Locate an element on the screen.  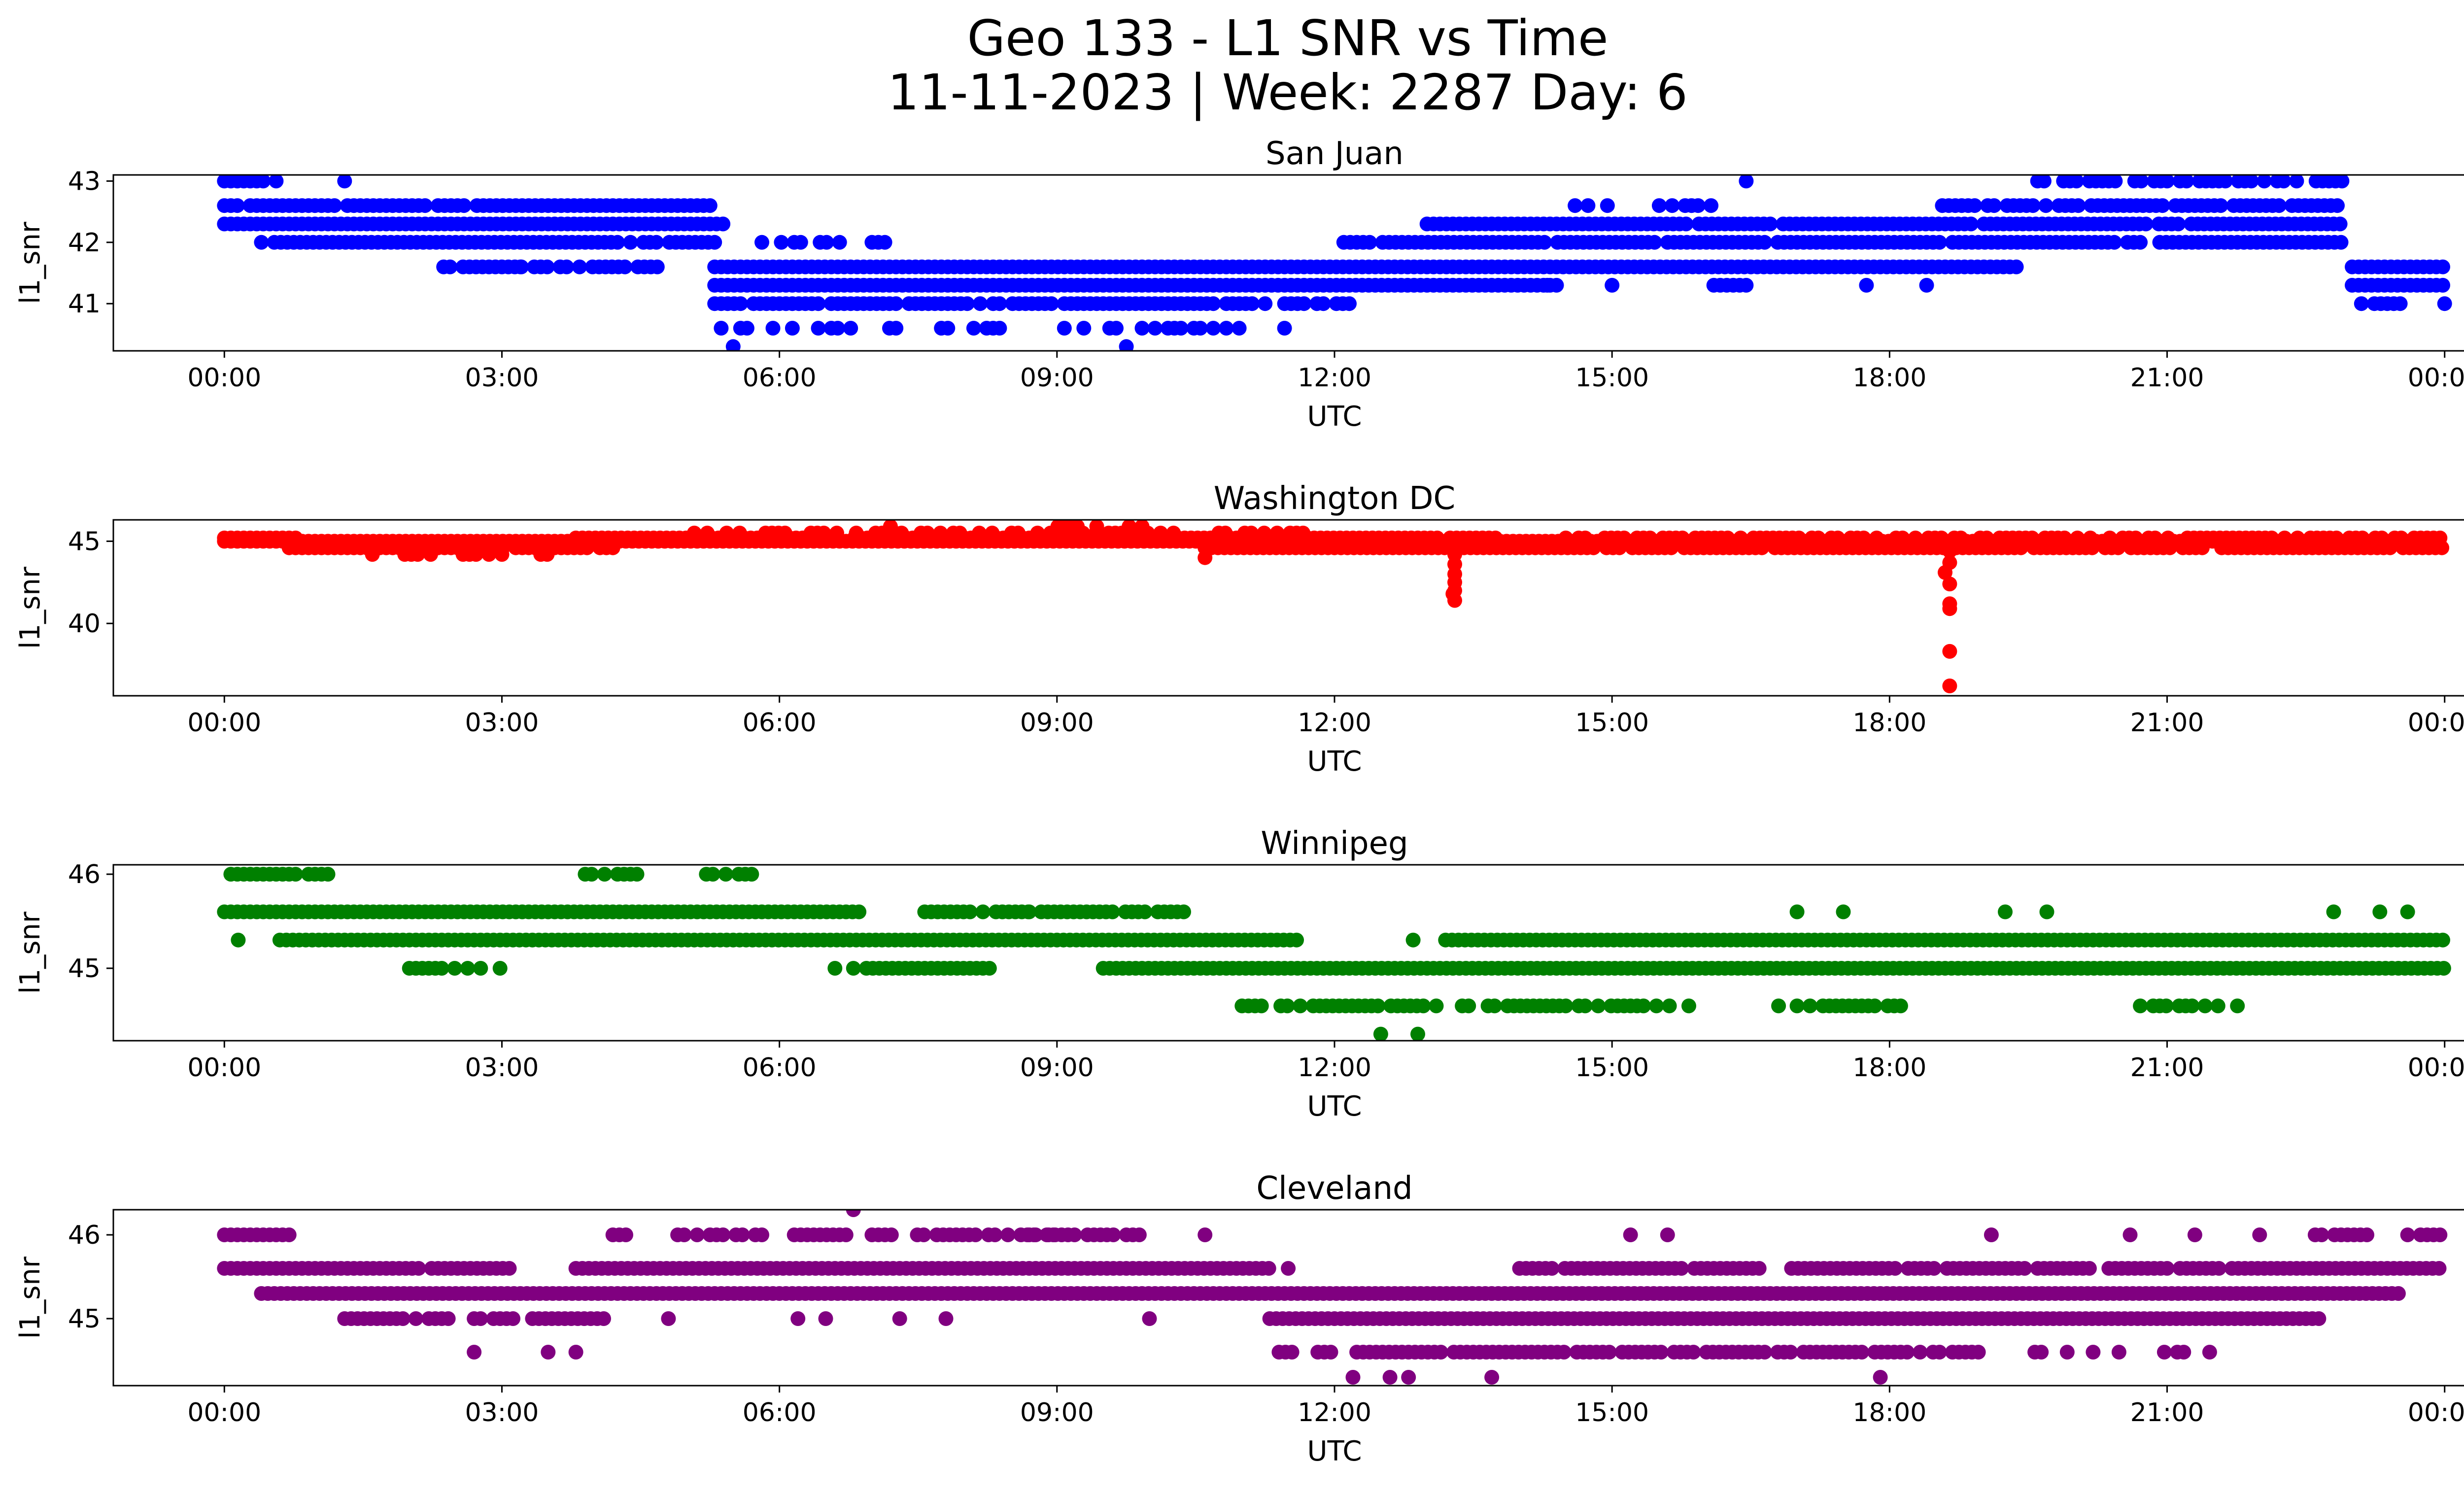
panel-title: Washington DC is located at coordinates (1334, 498).